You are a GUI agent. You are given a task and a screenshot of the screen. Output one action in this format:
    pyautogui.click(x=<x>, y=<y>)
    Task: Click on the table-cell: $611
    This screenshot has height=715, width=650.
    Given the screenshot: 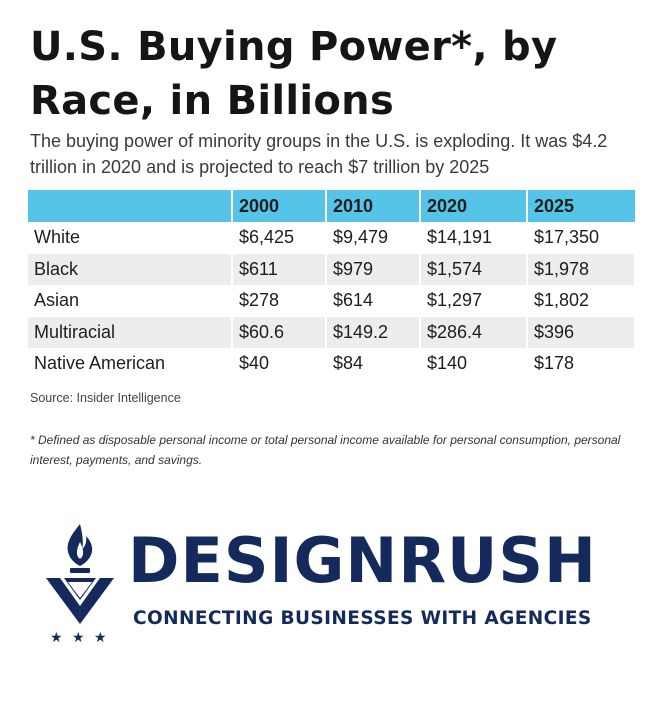 What is the action you would take?
    pyautogui.click(x=279, y=269)
    